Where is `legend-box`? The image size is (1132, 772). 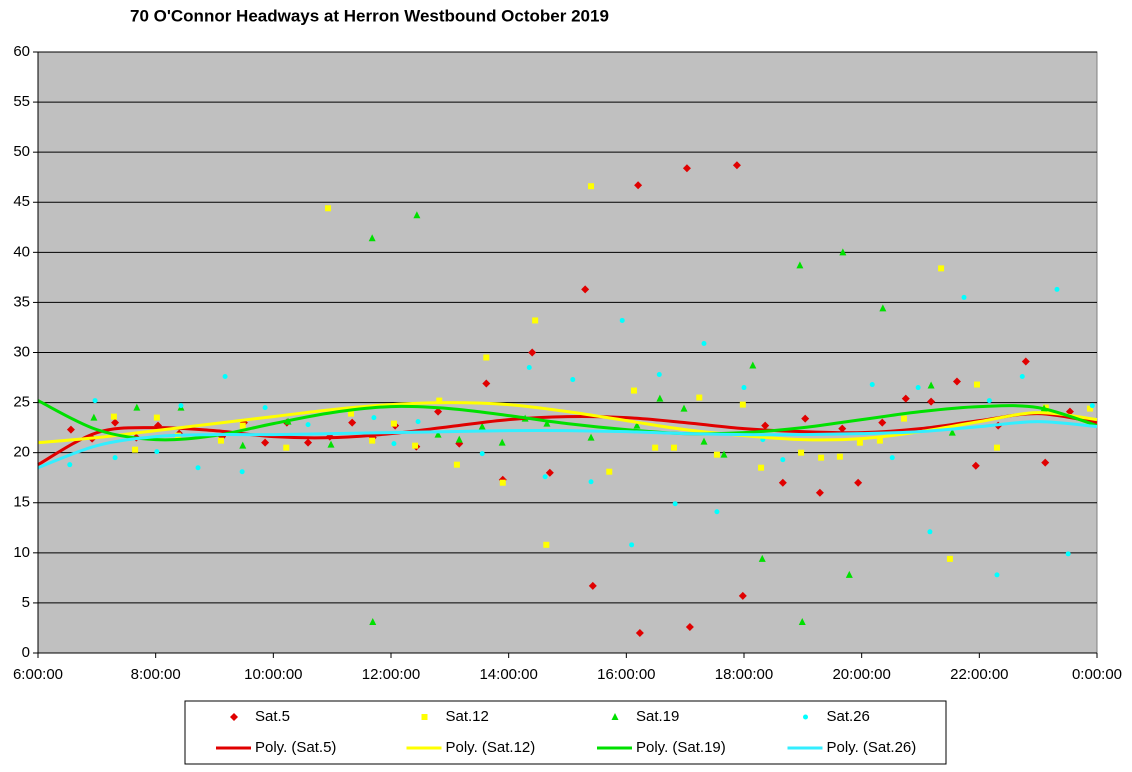
legend-box is located at coordinates (565, 732).